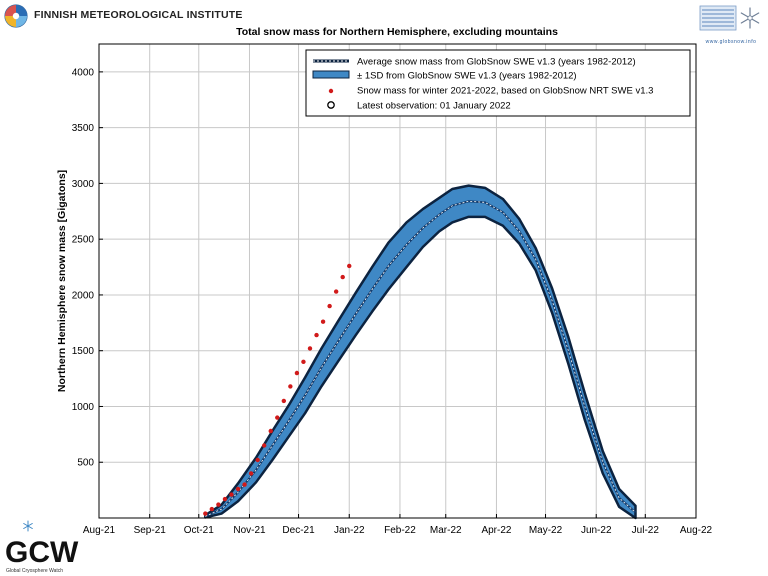 The height and width of the screenshot is (576, 768). Describe the element at coordinates (62, 281) in the screenshot. I see `y-axis-label: Northern Hemisphere snow mass [Gigatons]` at that location.